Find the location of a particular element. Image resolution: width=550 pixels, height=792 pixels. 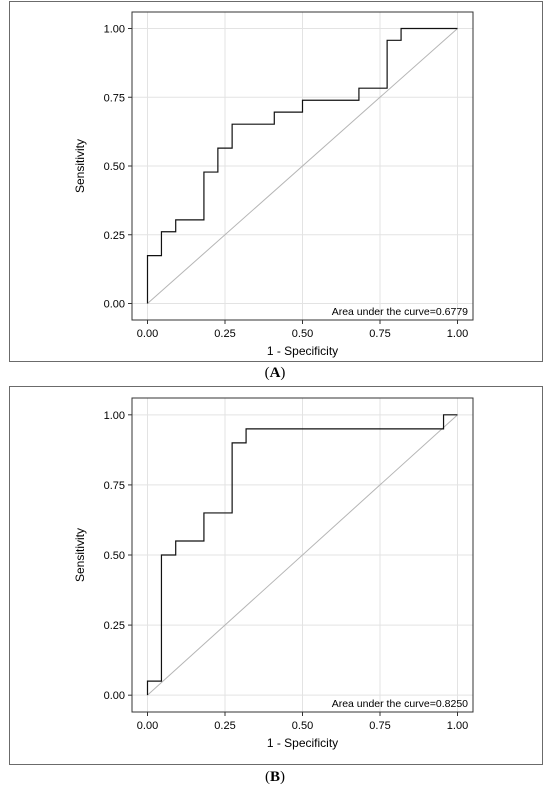

caption-a-label: A is located at coordinates (275, 373).